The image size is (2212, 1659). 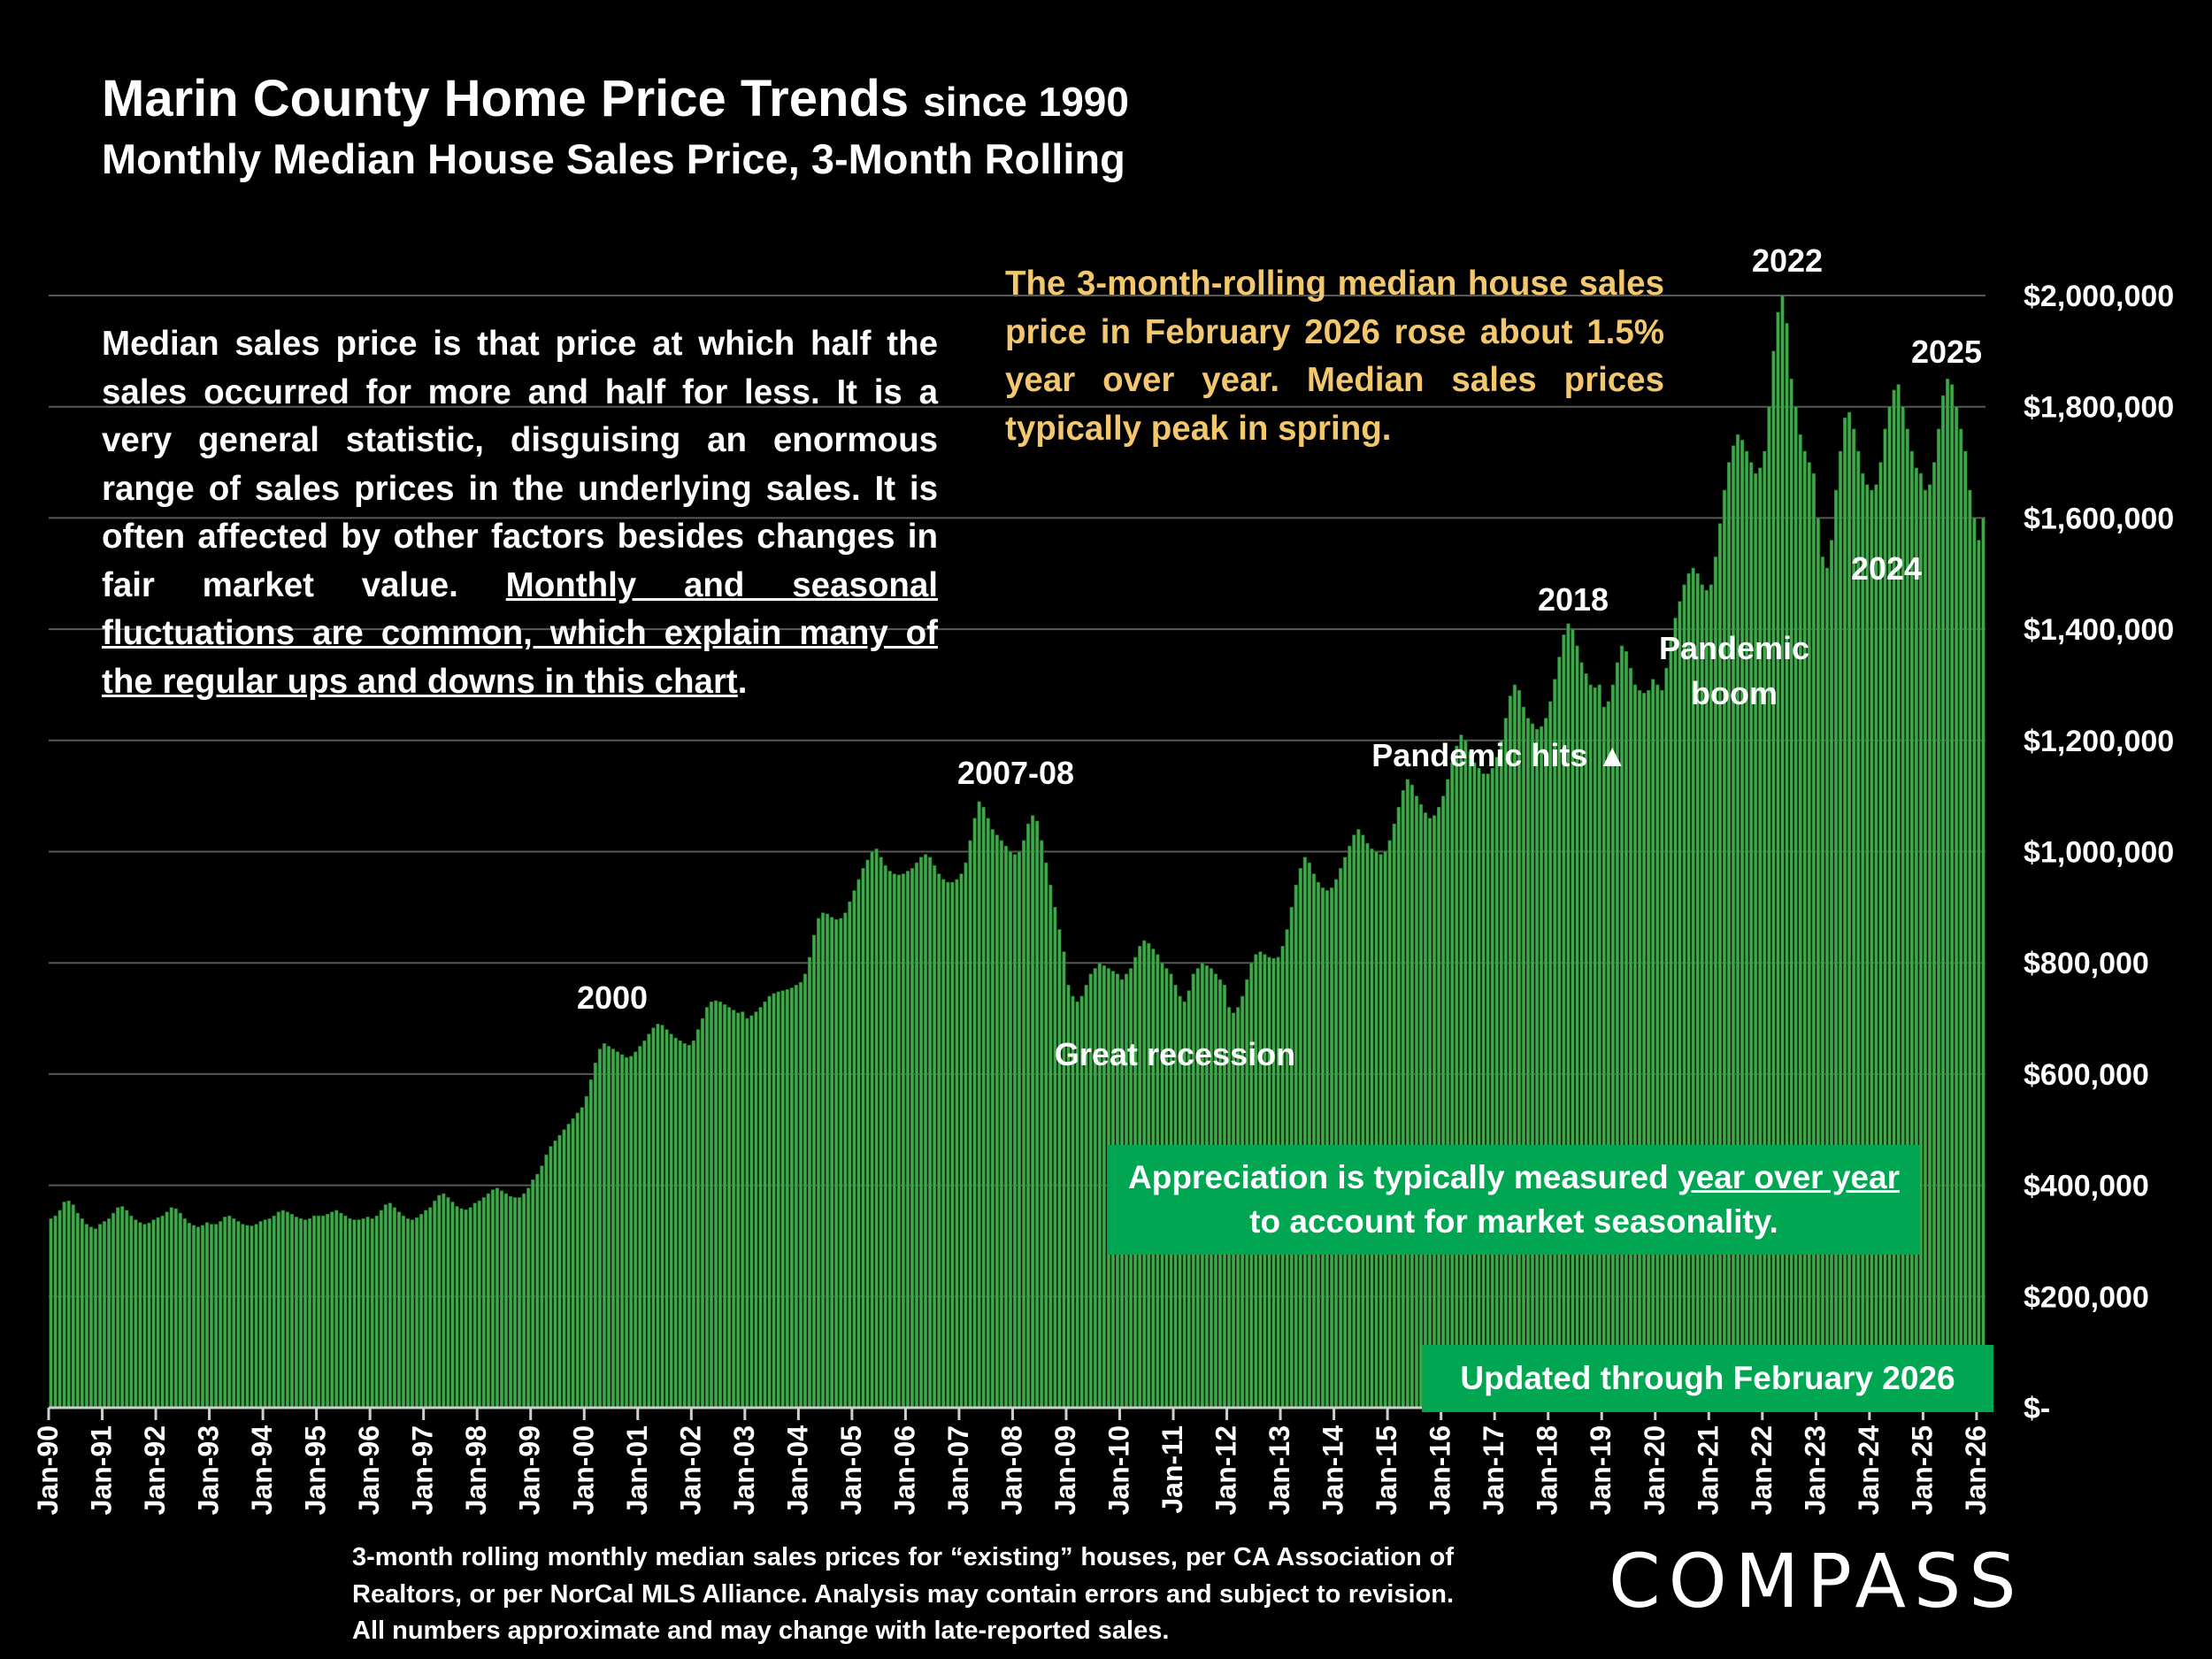 I want to click on y-tick-label: $1,200,000, so click(x=2099, y=742).